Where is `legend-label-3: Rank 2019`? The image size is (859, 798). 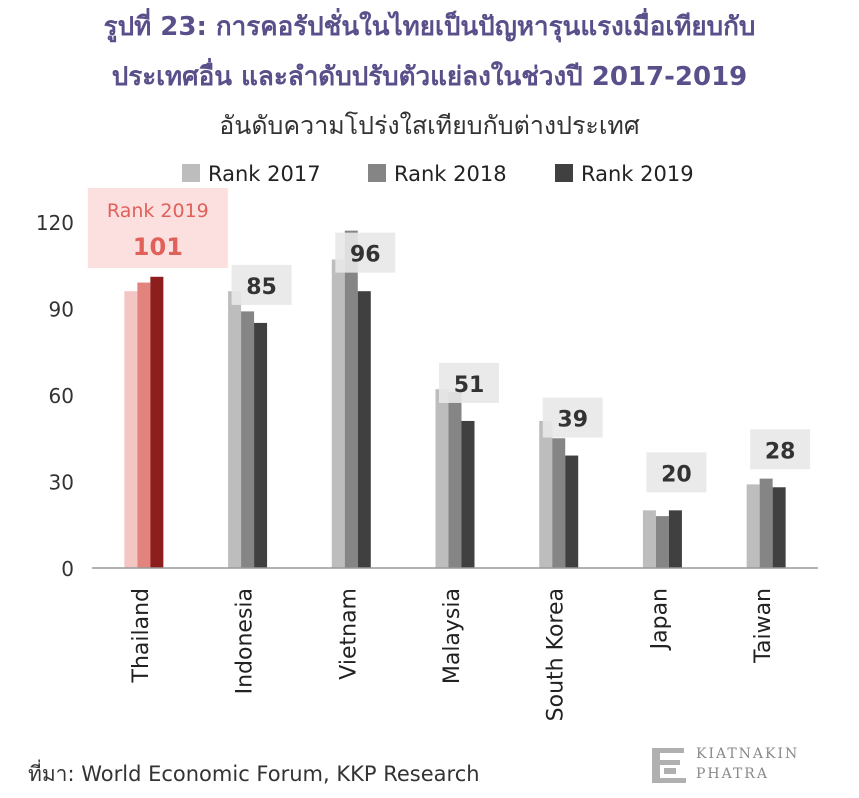
legend-label-3: Rank 2019 is located at coordinates (637, 174).